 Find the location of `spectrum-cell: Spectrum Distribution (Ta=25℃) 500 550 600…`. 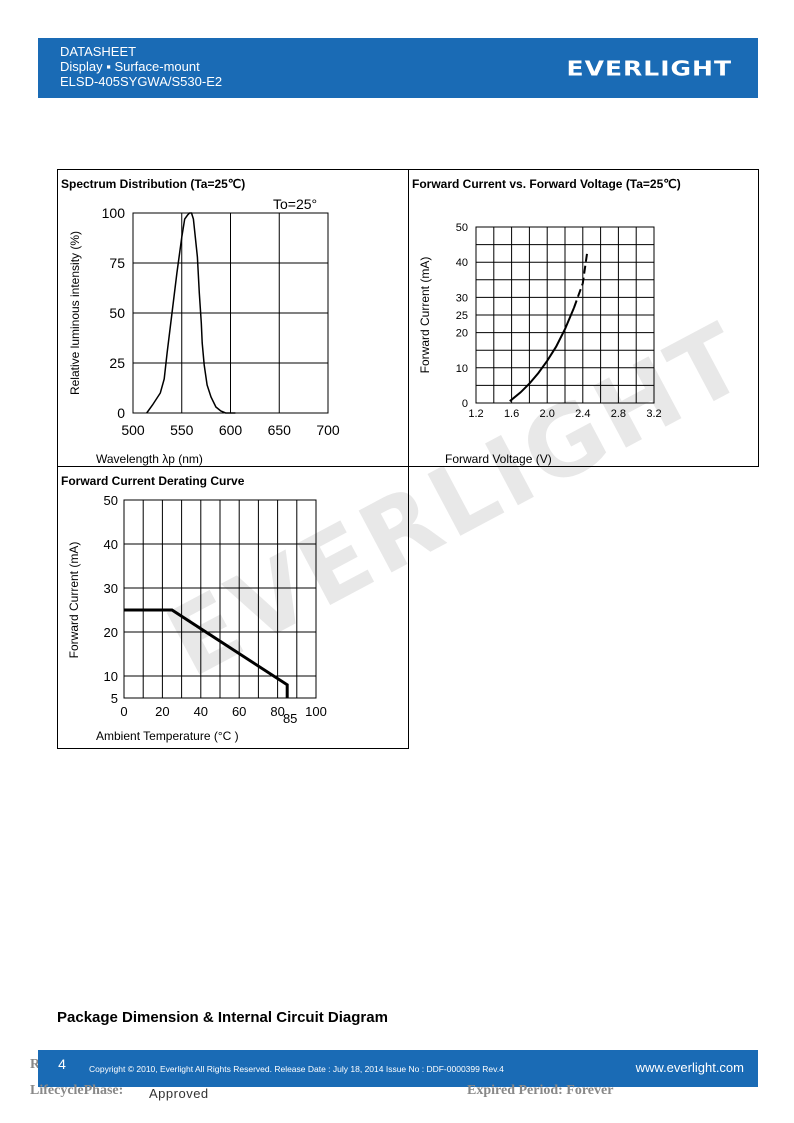

spectrum-cell: Spectrum Distribution (Ta=25℃) 500 550 600… is located at coordinates (233, 318).